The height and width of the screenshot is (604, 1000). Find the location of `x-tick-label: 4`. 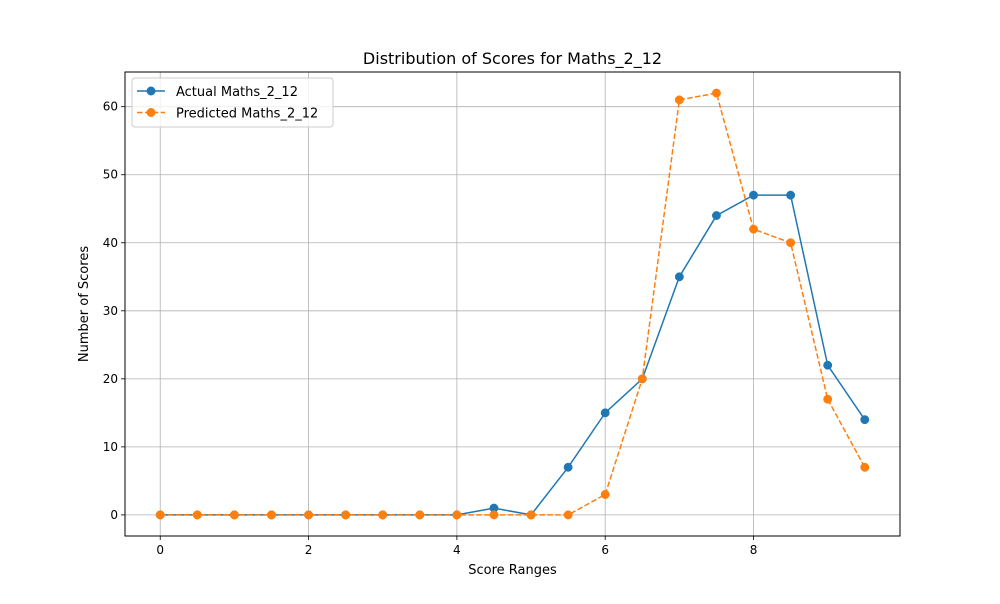

x-tick-label: 4 is located at coordinates (457, 550).